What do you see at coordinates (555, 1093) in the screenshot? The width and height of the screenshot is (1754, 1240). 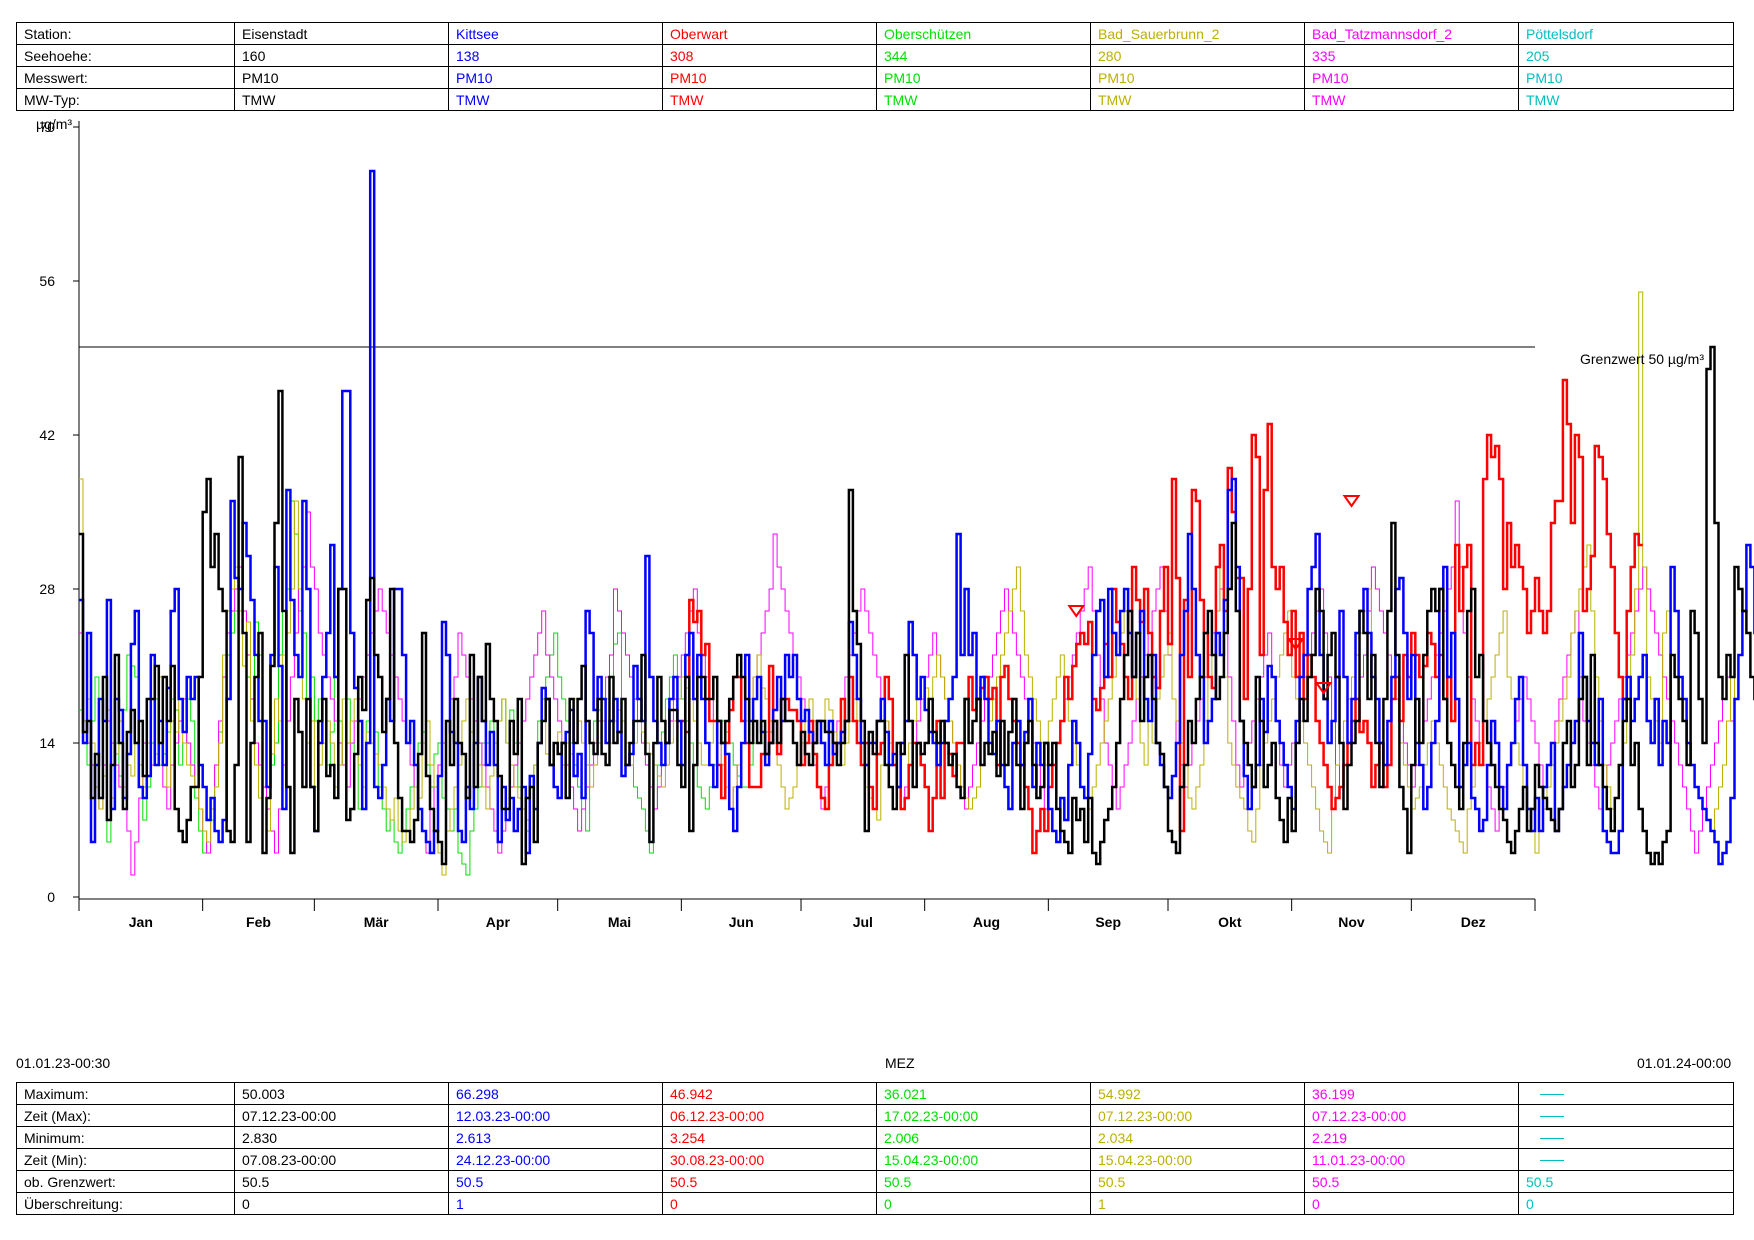 I see `stats-cell: 66.298` at bounding box center [555, 1093].